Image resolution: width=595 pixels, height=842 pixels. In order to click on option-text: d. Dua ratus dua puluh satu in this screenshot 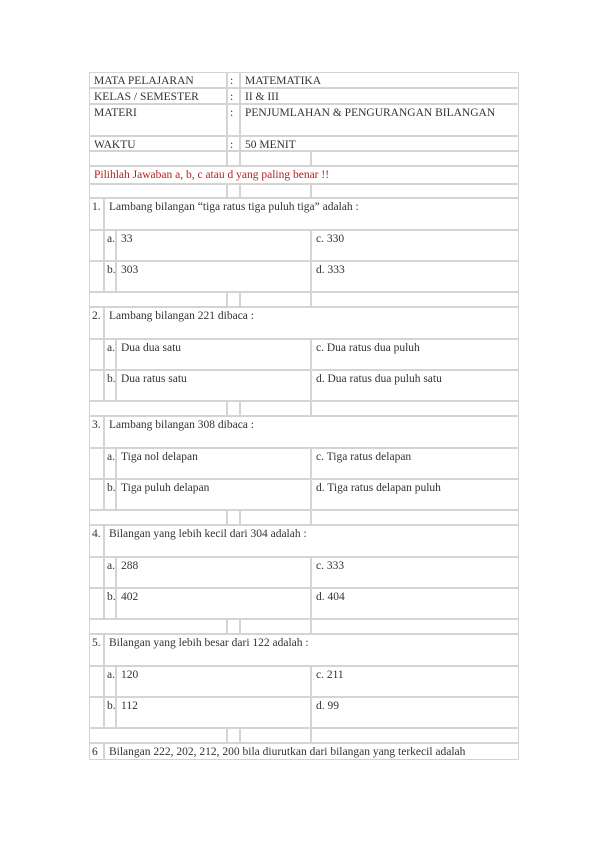, I will do `click(415, 385)`.